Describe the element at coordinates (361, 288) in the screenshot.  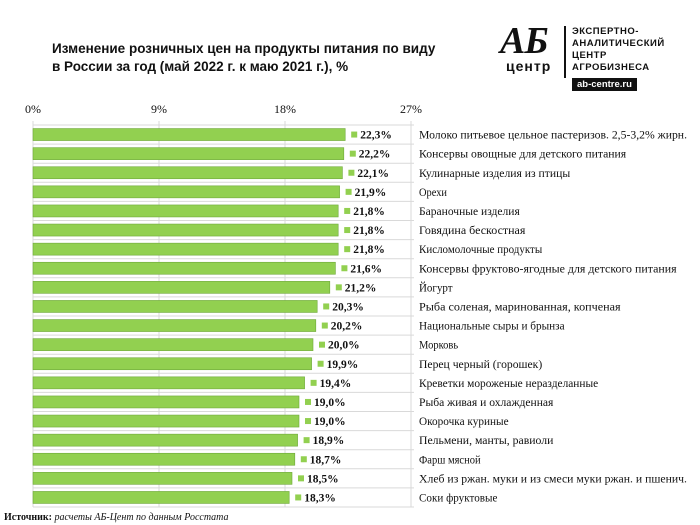
I see `data-label-8: 21,2%` at that location.